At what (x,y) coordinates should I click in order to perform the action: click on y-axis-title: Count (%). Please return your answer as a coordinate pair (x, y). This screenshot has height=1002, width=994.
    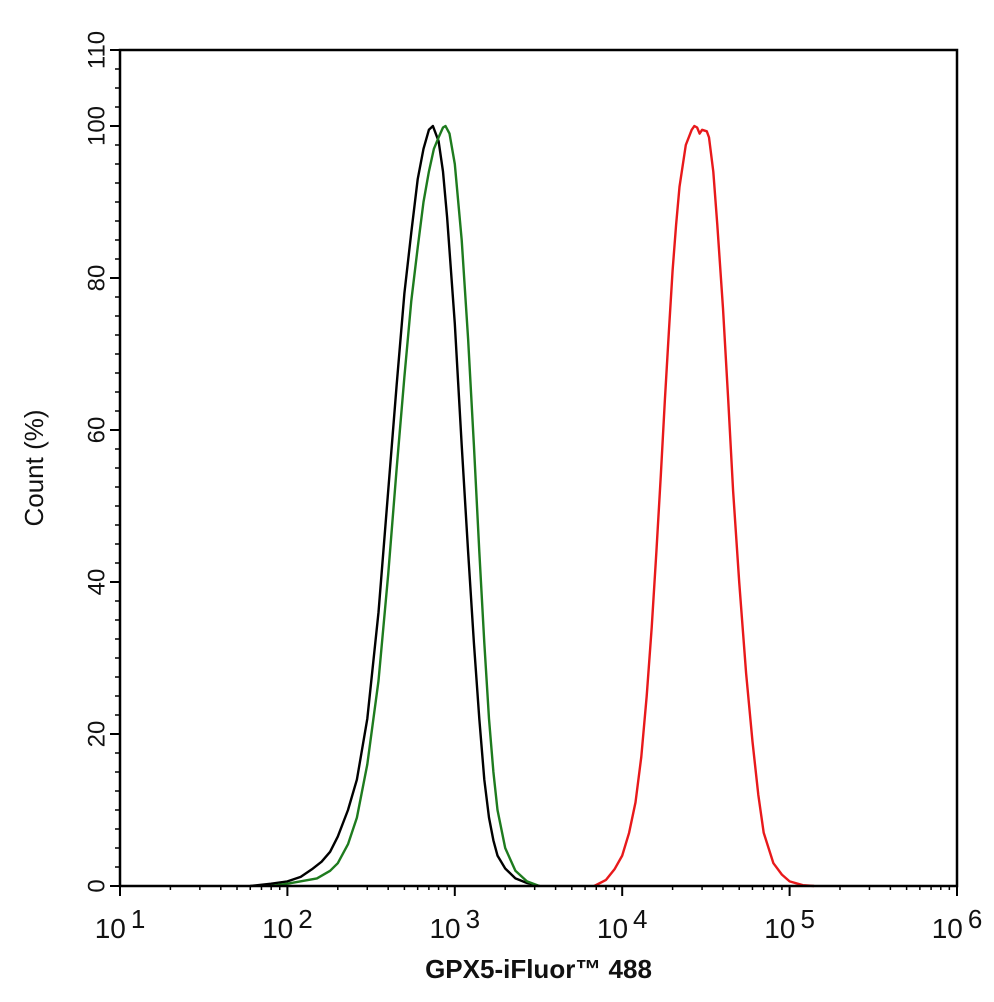
    Looking at the image, I should click on (34, 467).